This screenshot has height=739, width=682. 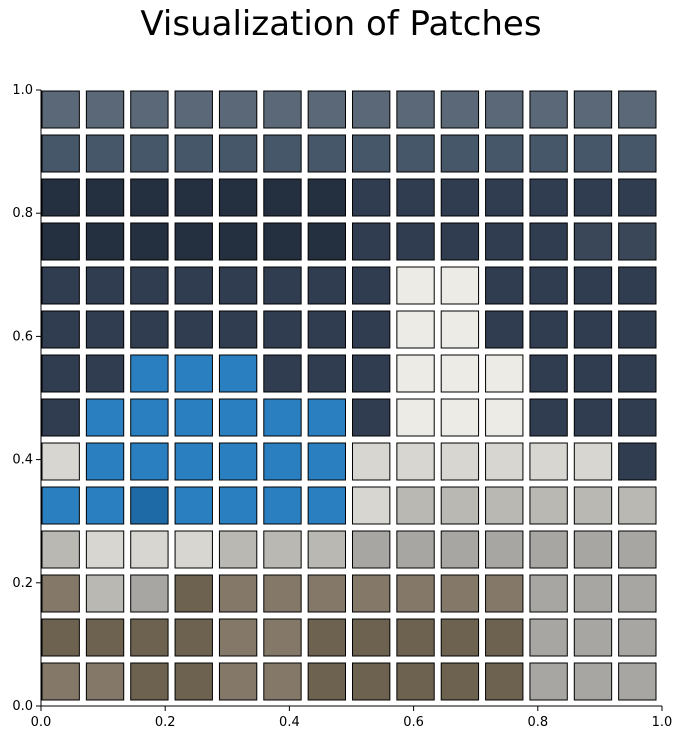 I want to click on x-ticks: 0.0 0.2 0.4 0.6 0.8 1.0, so click(x=352, y=718).